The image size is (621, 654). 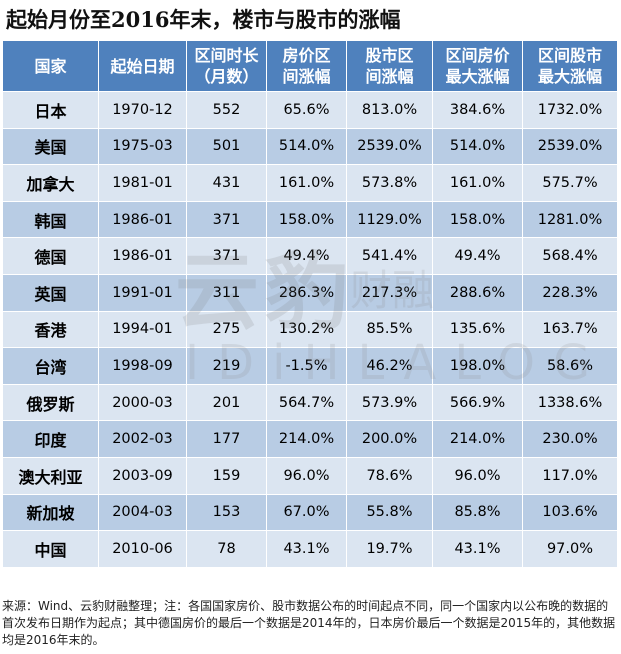 What do you see at coordinates (50, 366) in the screenshot?
I see `country-cell: 台湾` at bounding box center [50, 366].